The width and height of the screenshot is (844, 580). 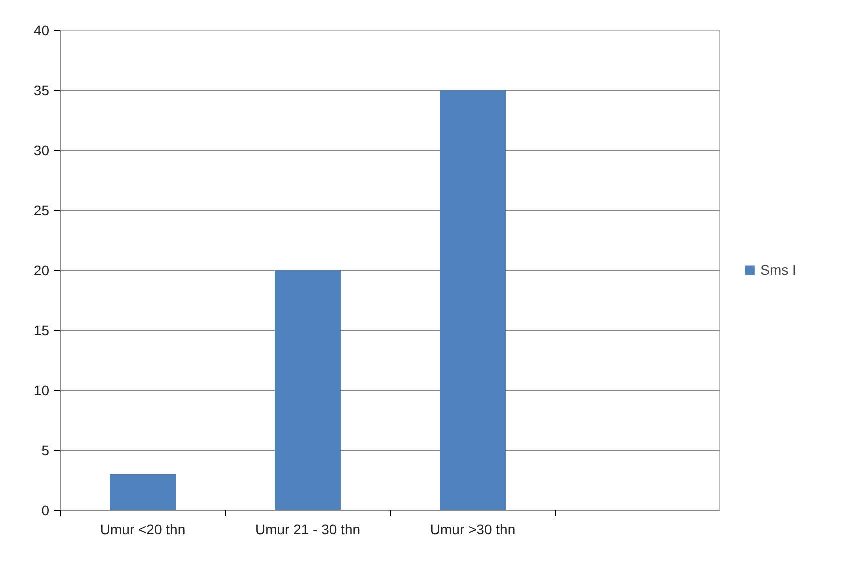 I want to click on y-tick-label: 30, so click(x=42, y=150).